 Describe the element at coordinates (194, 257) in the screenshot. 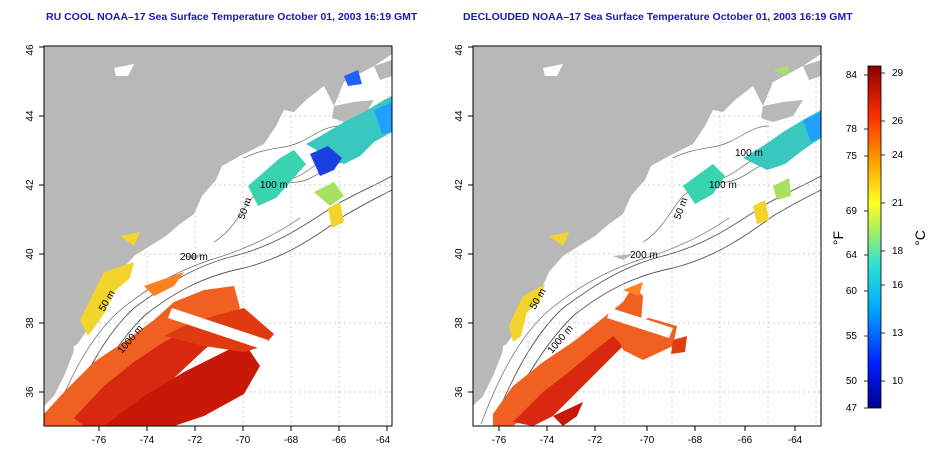

I see `map1-contour-label: 200 m` at that location.